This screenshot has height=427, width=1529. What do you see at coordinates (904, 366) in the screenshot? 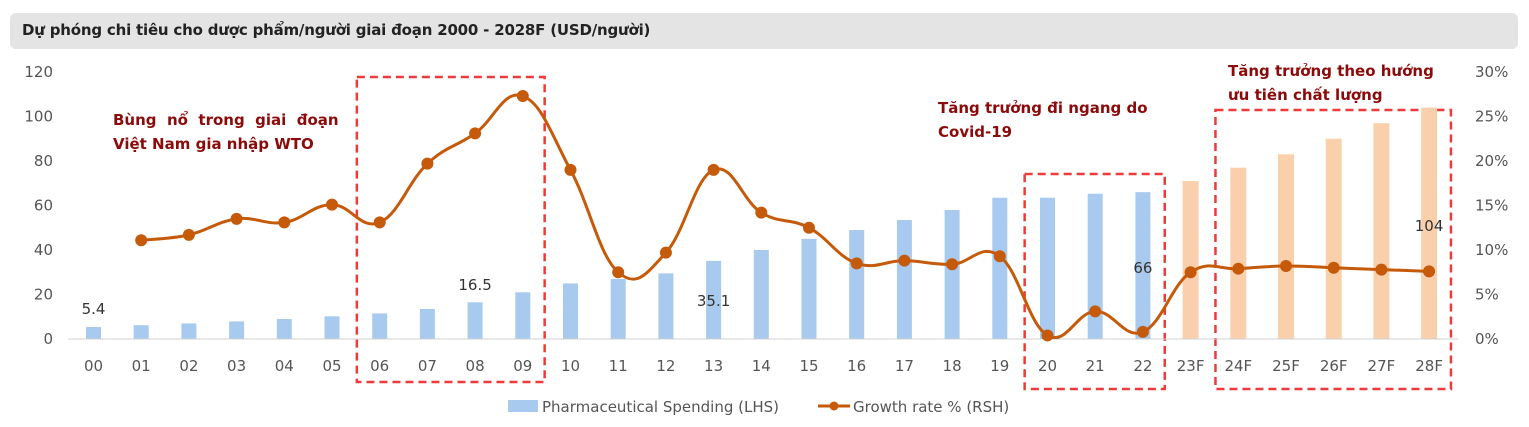
I see `x-tick-label: 17` at bounding box center [904, 366].